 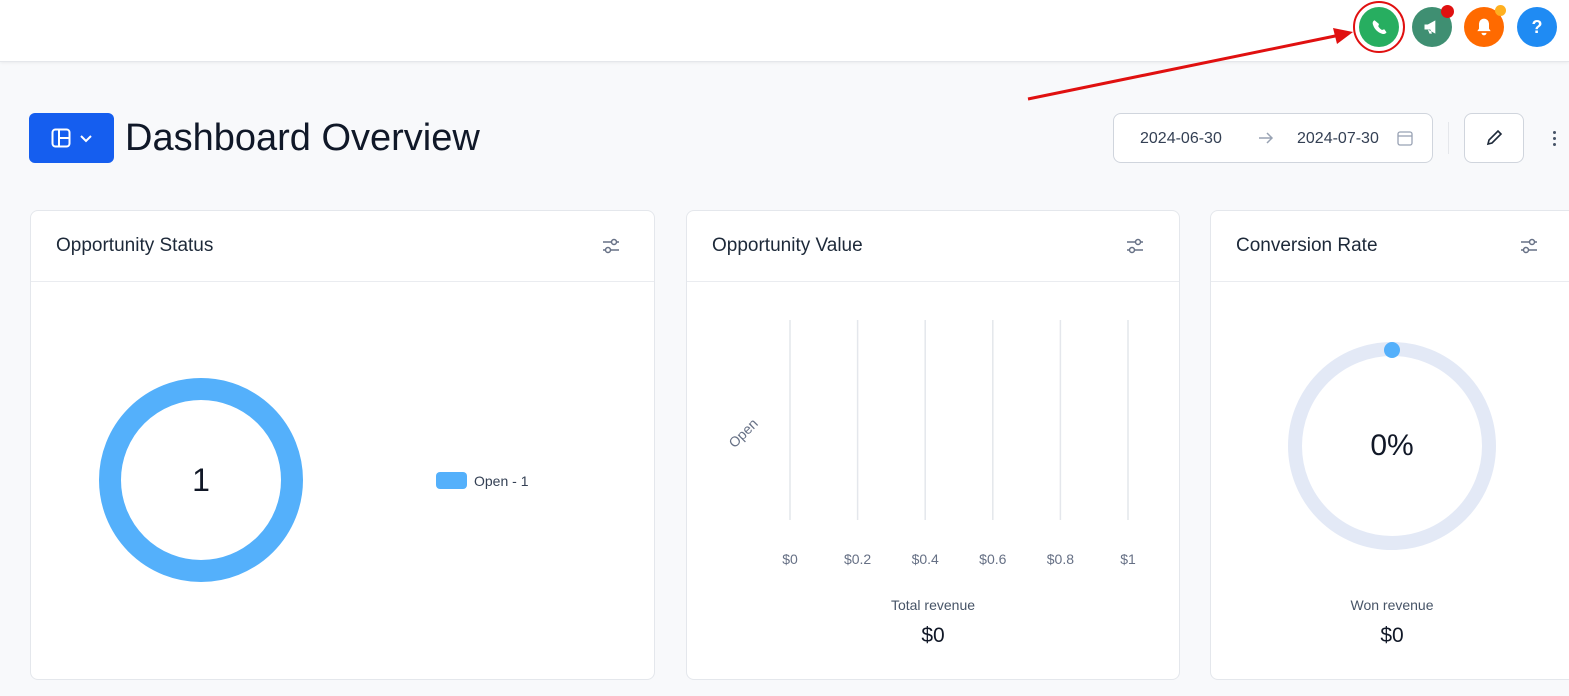 What do you see at coordinates (925, 559) in the screenshot?
I see `x-tick-label: $0.4` at bounding box center [925, 559].